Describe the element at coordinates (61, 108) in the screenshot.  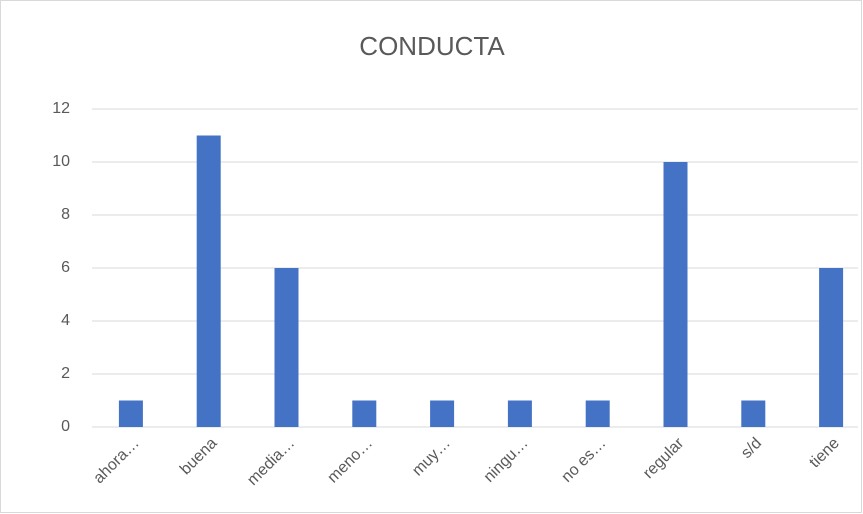
I see `y-tick-label: 12` at that location.